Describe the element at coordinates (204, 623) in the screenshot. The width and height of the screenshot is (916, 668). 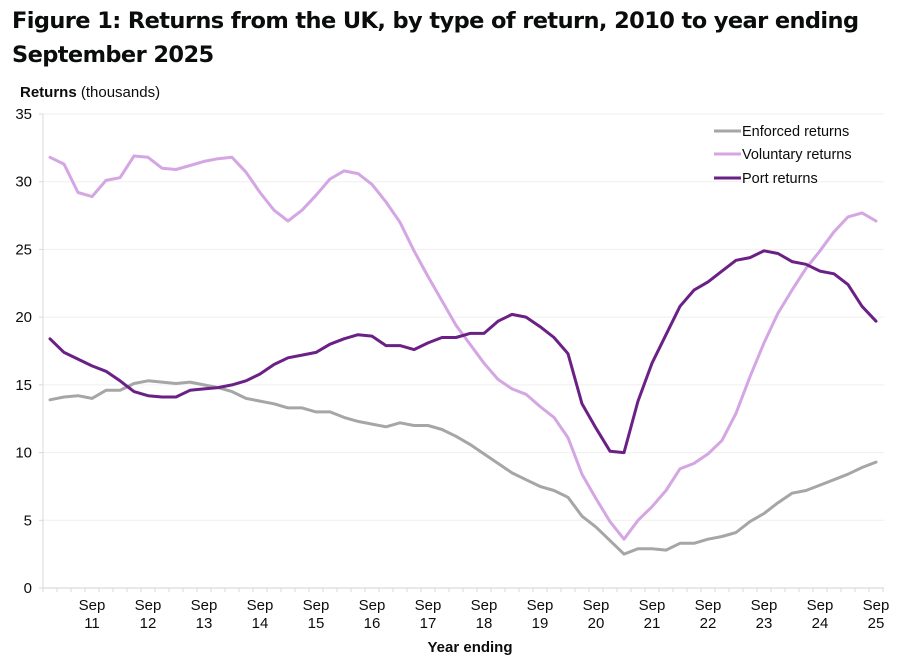
I see `x-tick-label-year: 13` at that location.